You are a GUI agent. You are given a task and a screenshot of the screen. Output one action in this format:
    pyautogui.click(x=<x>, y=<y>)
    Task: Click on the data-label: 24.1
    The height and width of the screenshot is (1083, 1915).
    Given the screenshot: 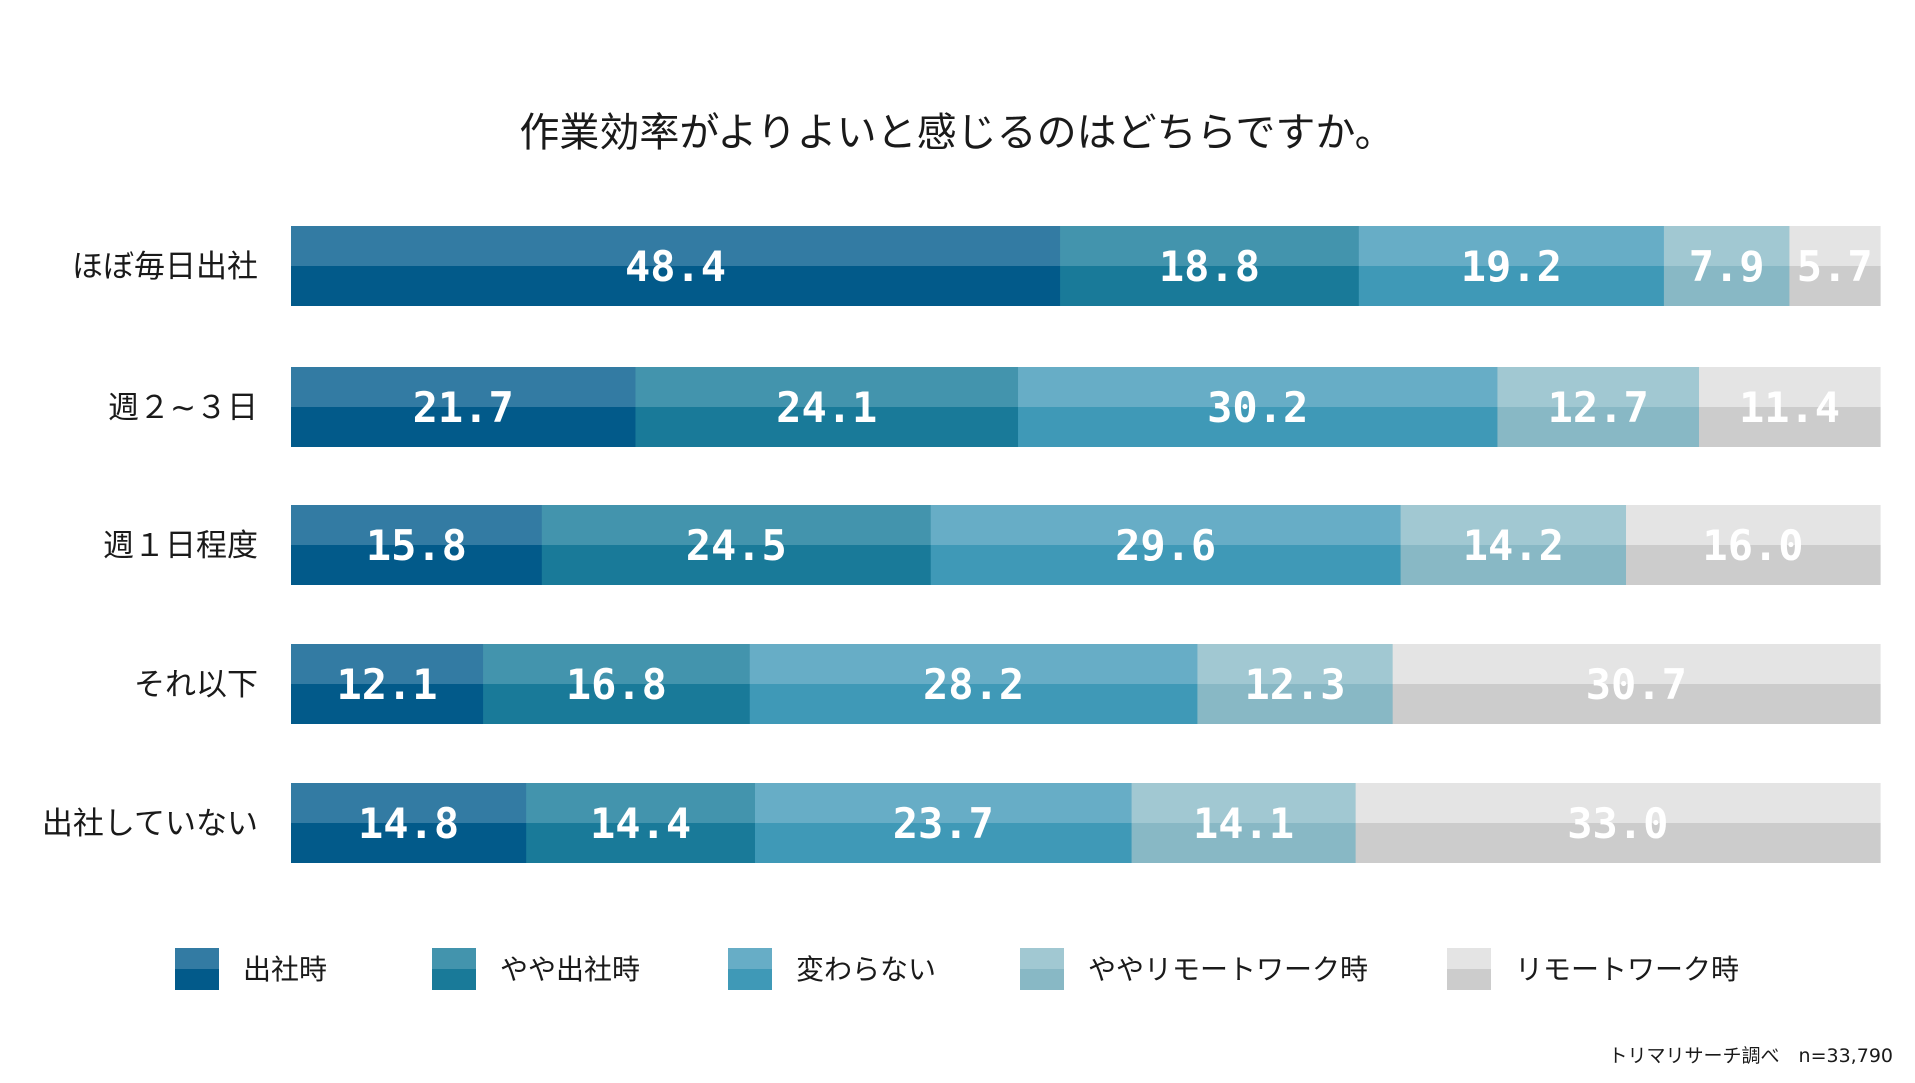 What is the action you would take?
    pyautogui.click(x=826, y=407)
    